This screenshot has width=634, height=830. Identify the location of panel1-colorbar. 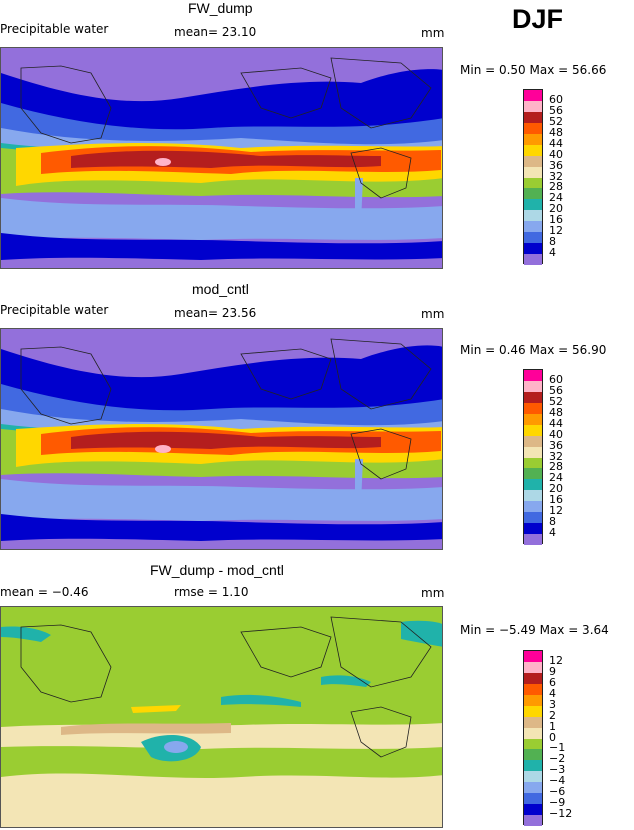
(533, 177).